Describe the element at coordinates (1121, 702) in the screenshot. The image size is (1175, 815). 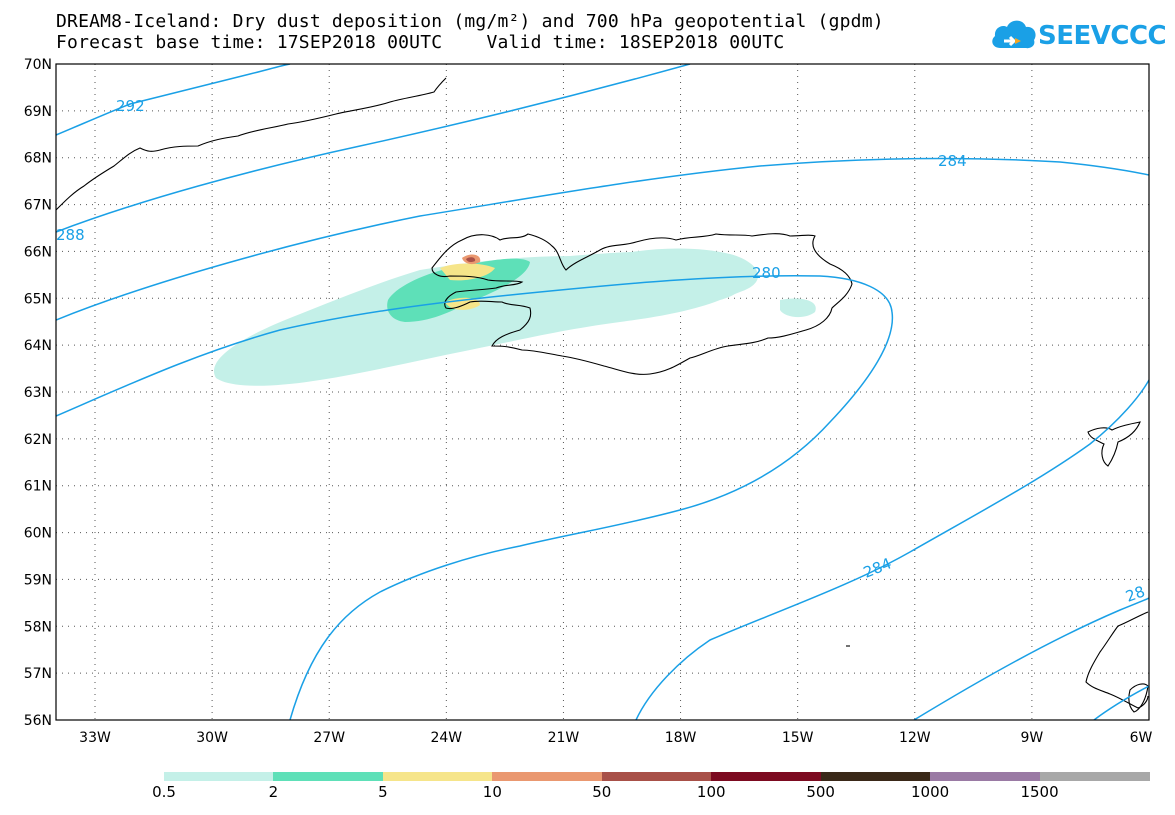
I see `contour-southeast` at that location.